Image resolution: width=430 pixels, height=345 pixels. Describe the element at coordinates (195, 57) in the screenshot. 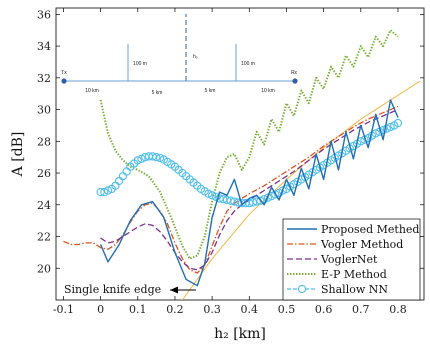

I see `inset-h2-label: h₂` at that location.